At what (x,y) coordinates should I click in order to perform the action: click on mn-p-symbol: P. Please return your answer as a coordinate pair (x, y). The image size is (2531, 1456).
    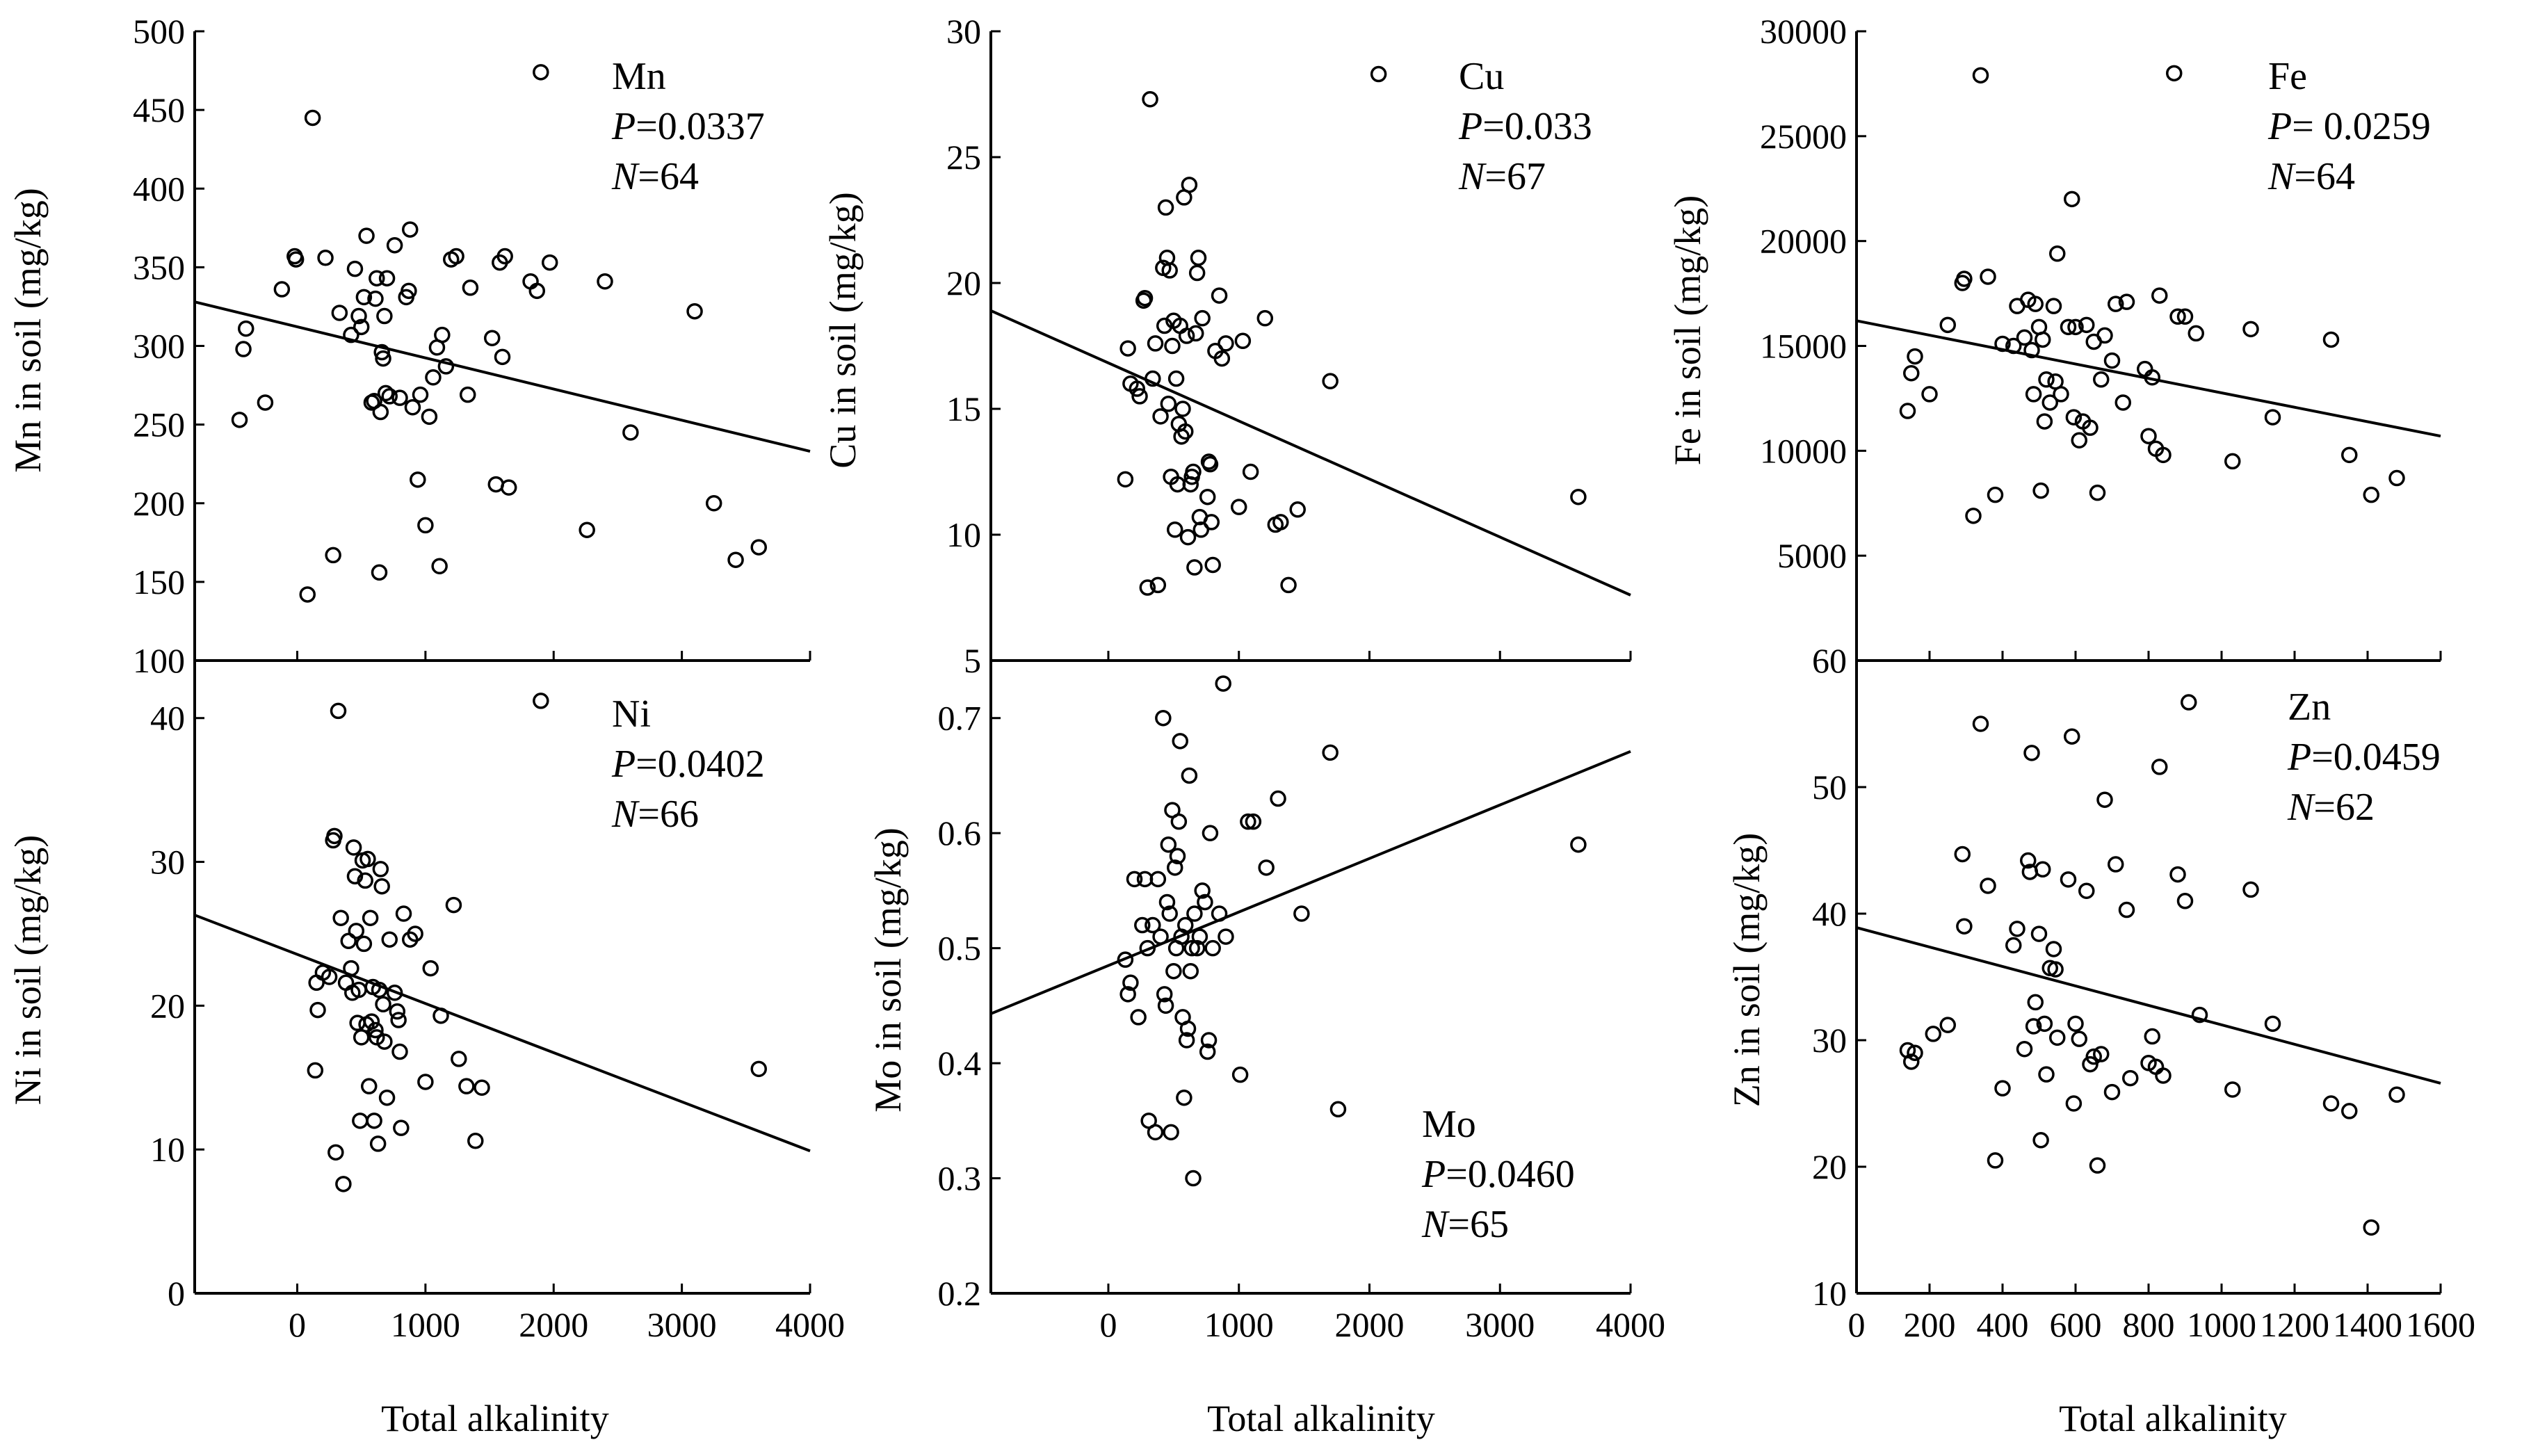
    Looking at the image, I should click on (623, 126).